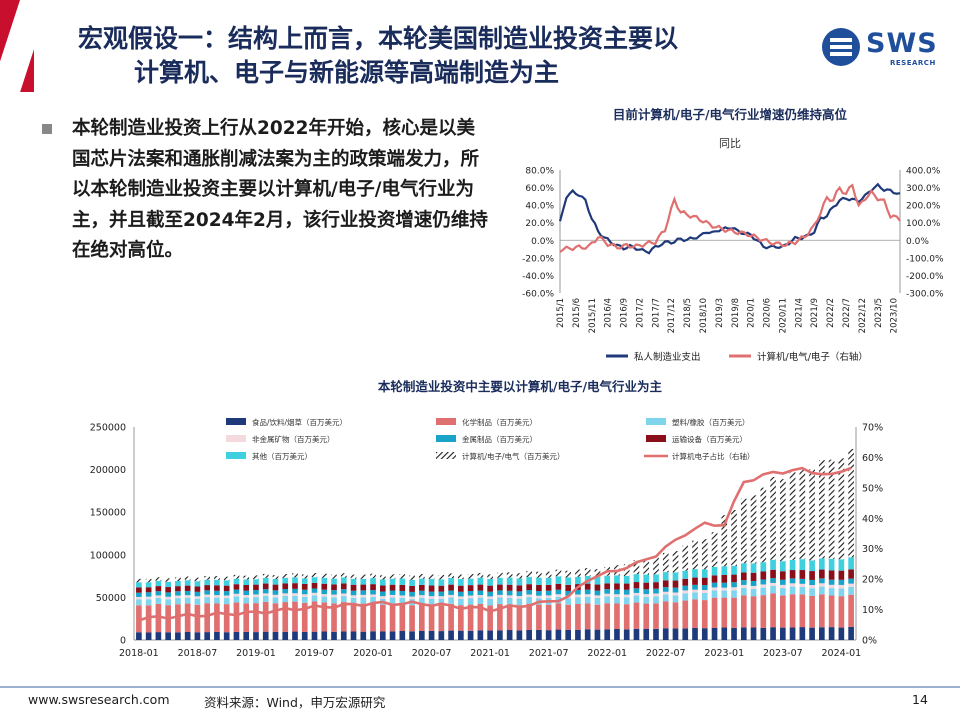 This screenshot has height=720, width=960. I want to click on title-line-2: 计算机、电子与新能源等高端制造为主, so click(347, 72).